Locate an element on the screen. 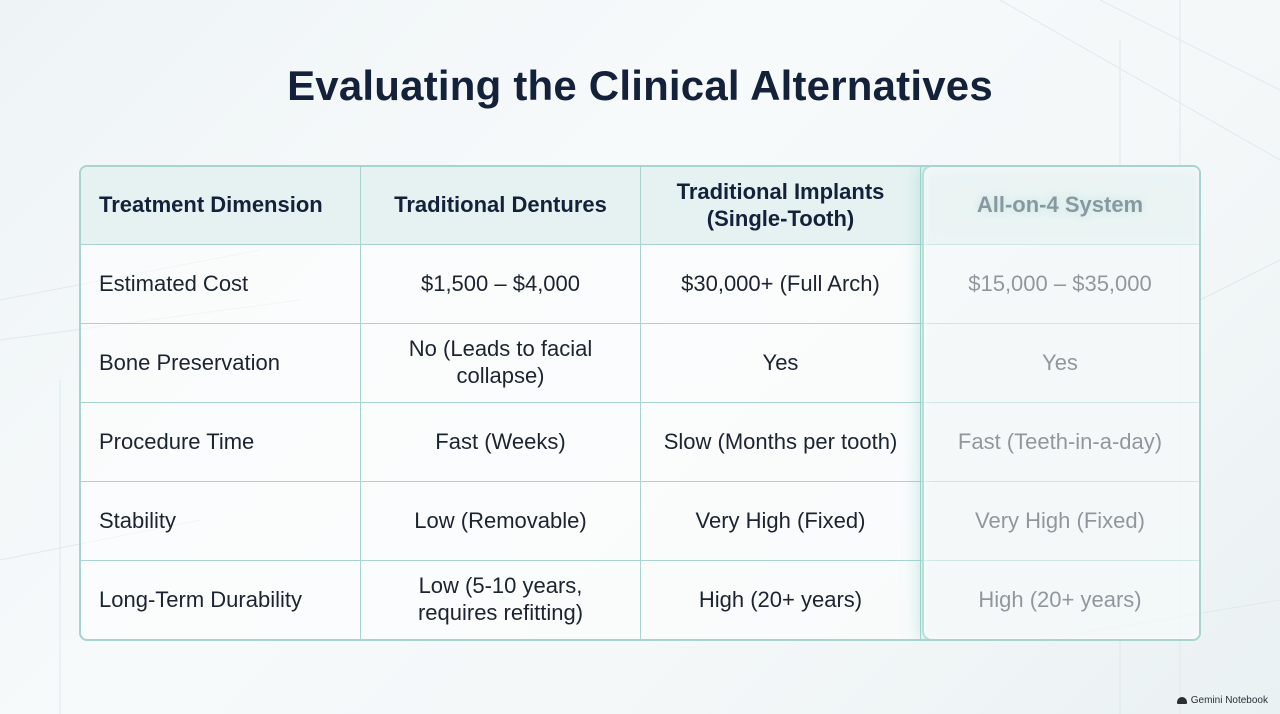  table-cell: $30,000+ (Full Arch) is located at coordinates (781, 284).